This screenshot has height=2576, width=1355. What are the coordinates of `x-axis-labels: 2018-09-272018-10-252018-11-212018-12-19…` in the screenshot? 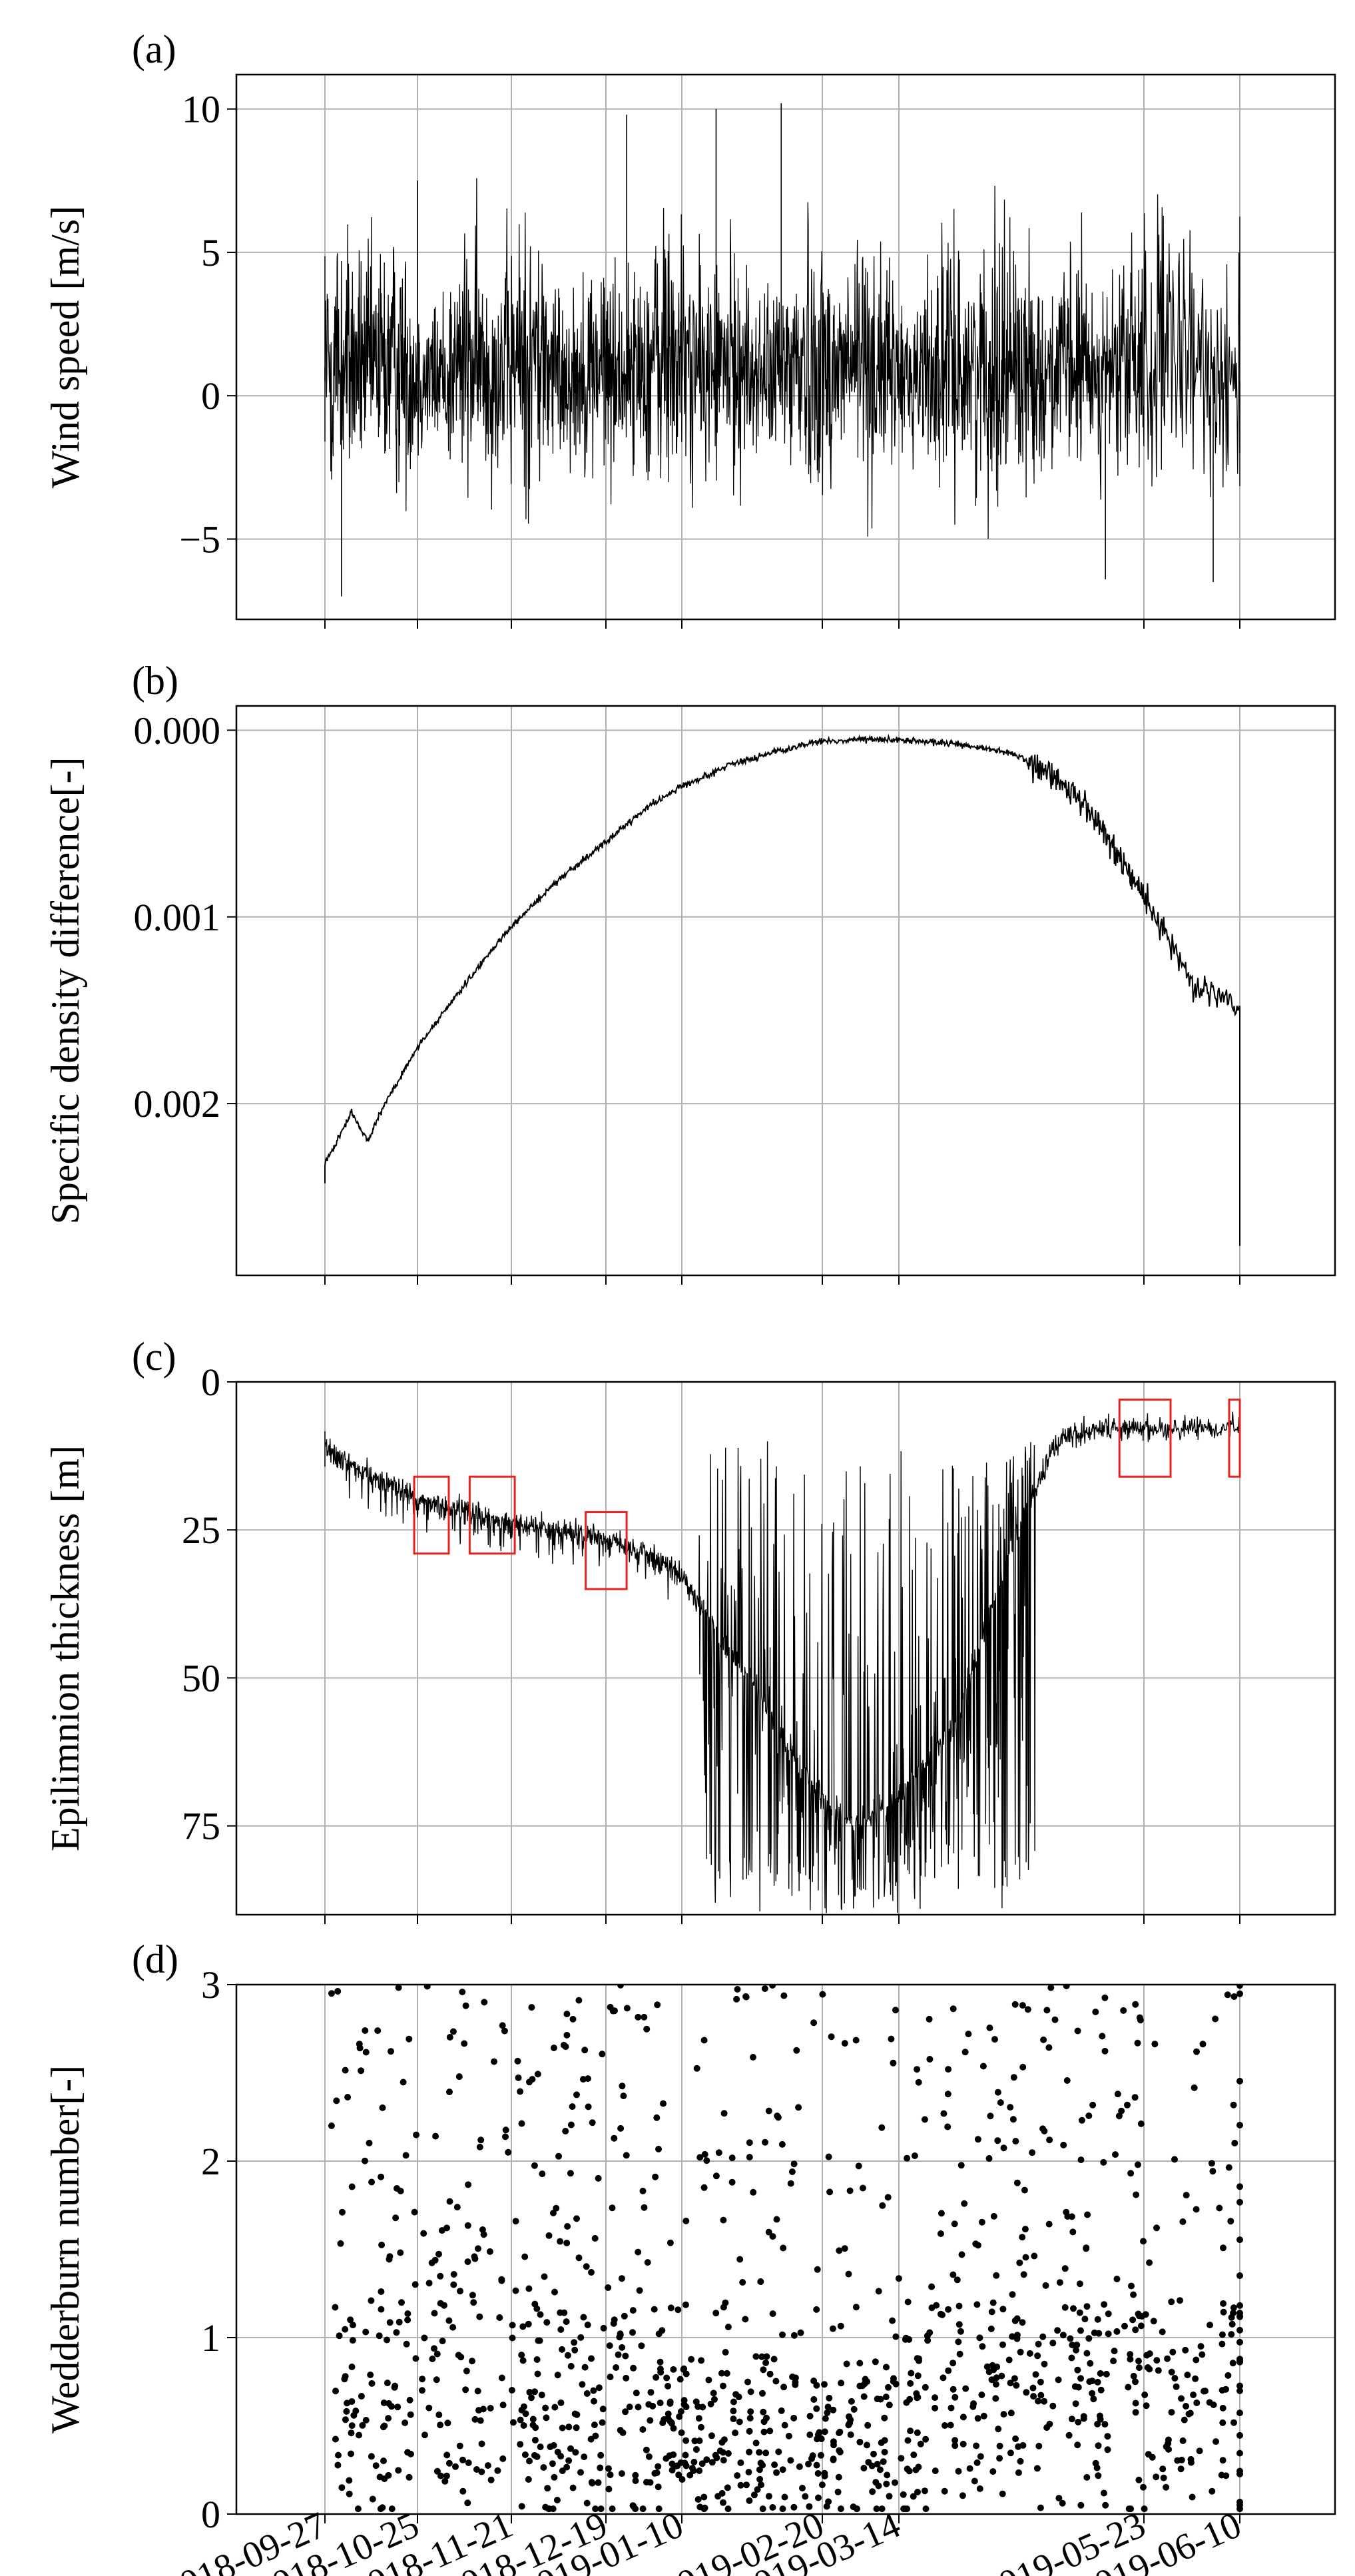 It's located at (701, 2540).